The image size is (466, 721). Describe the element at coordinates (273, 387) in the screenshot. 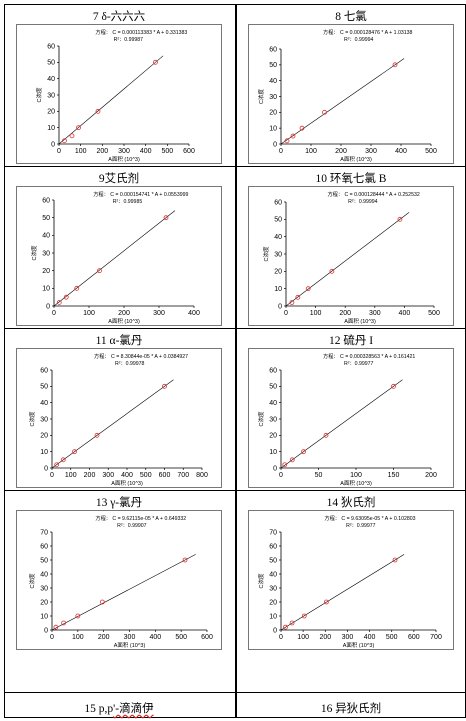

I see `y-tick-label: 50` at that location.